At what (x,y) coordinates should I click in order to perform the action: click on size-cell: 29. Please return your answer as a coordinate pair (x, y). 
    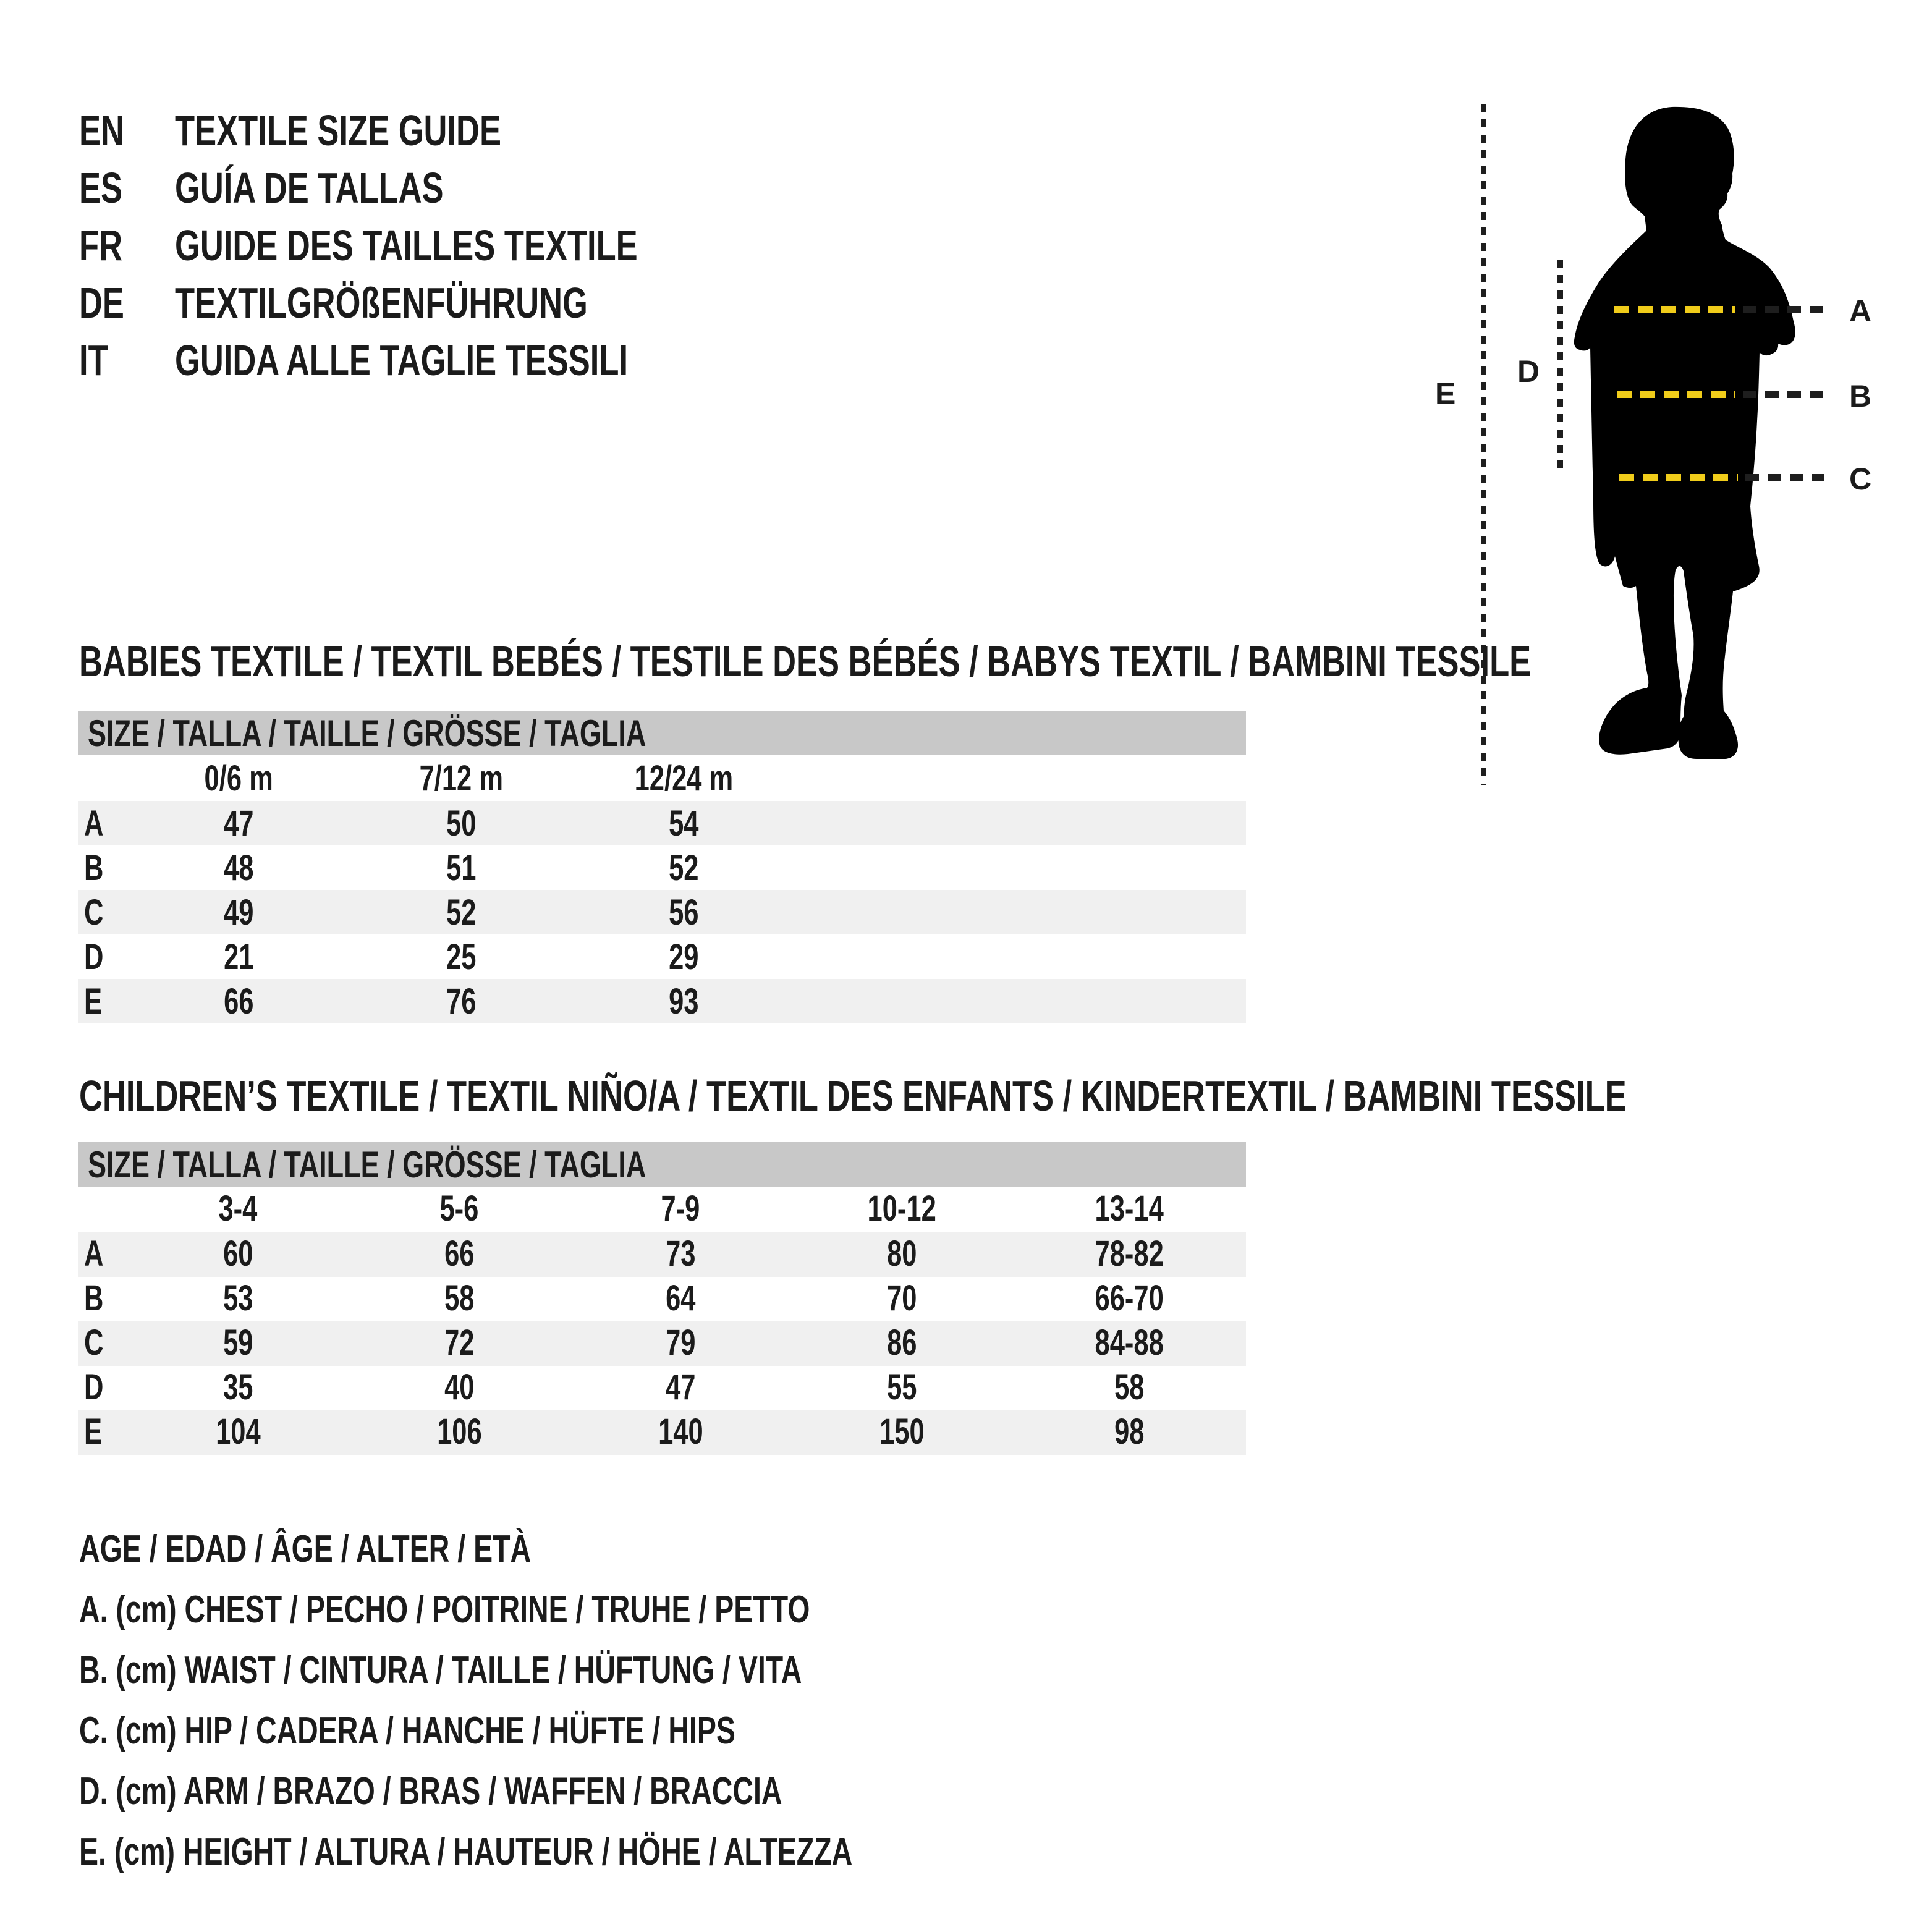
    Looking at the image, I should click on (683, 956).